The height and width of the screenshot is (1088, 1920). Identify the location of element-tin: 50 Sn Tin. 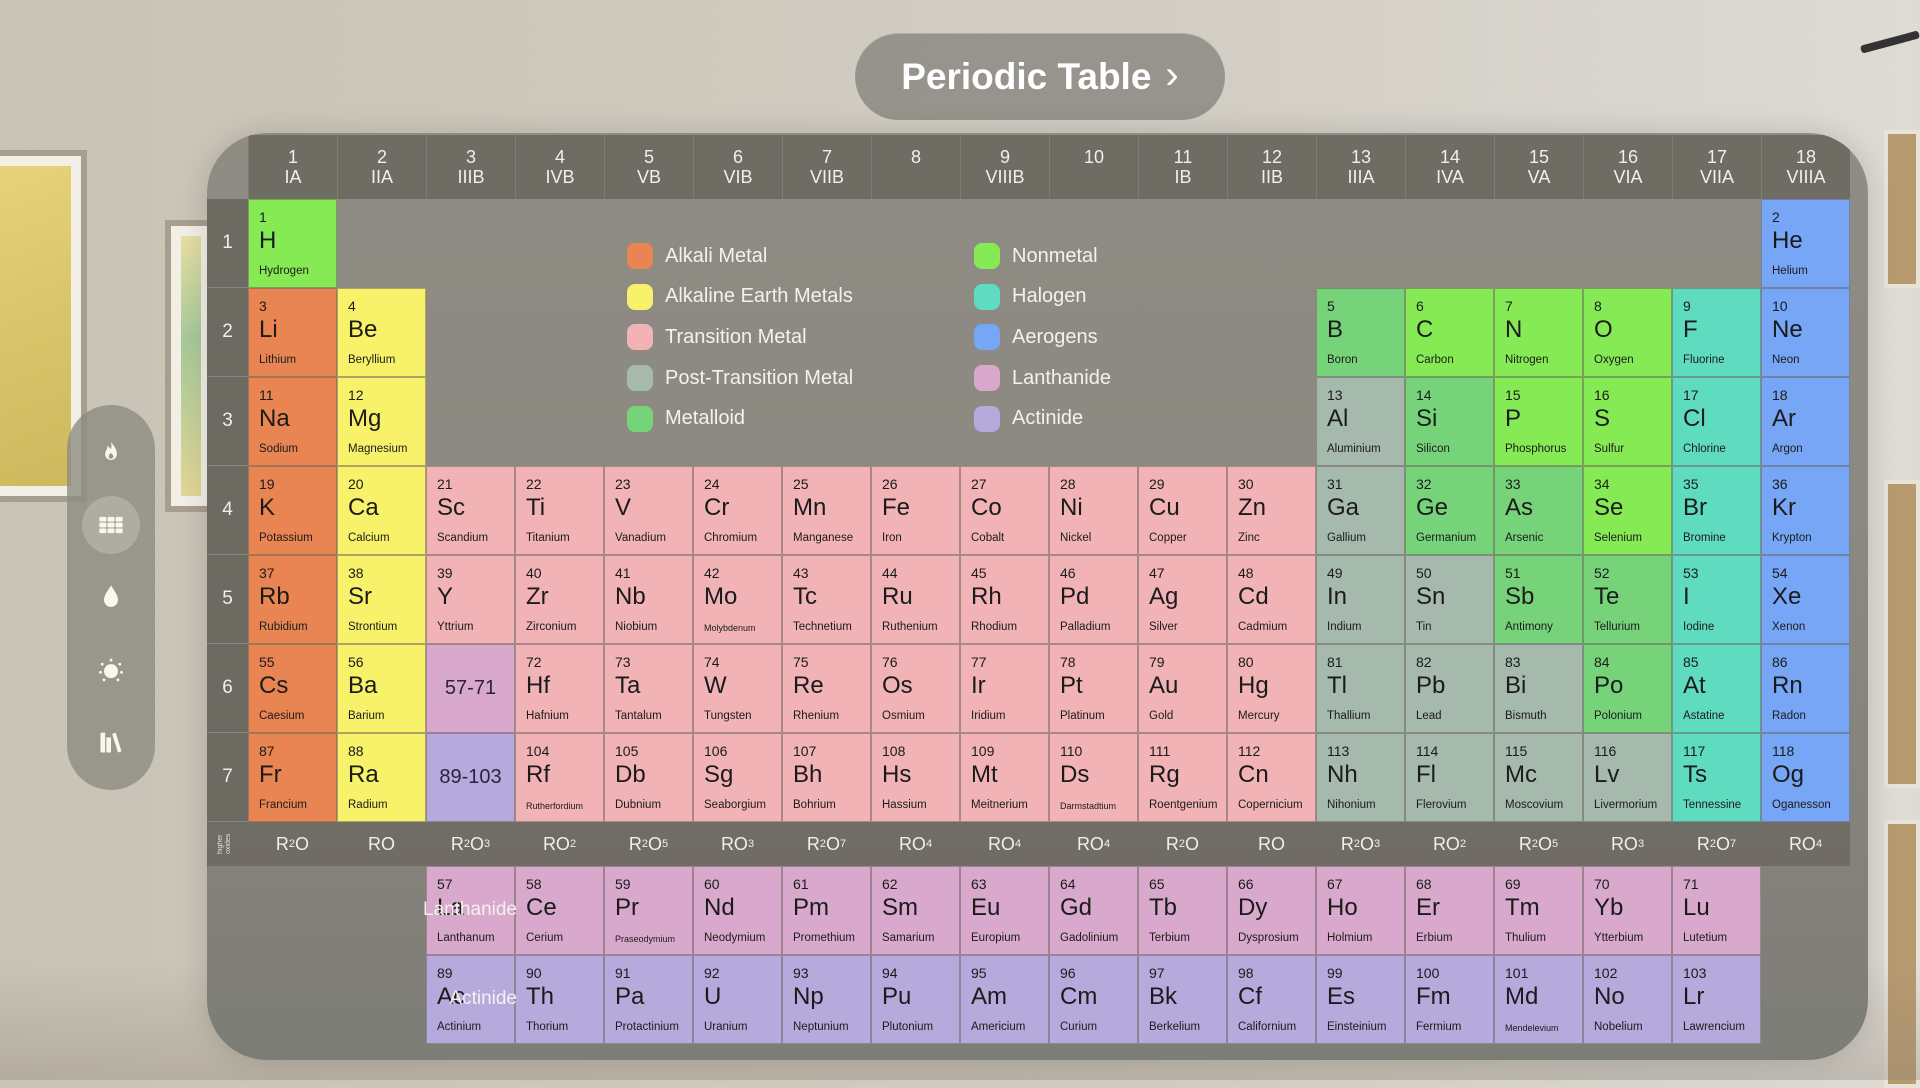
(1449, 599).